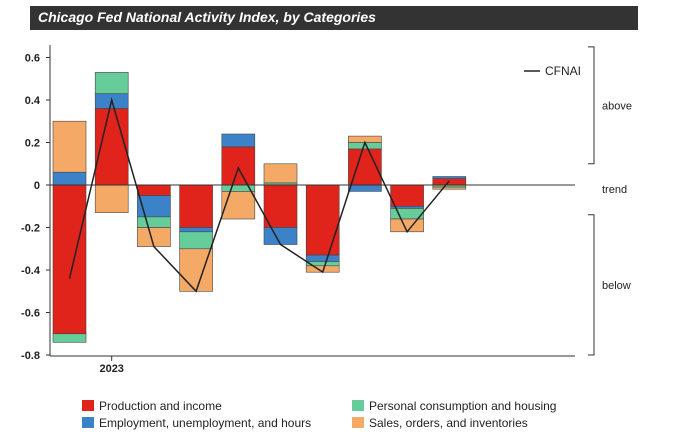 This screenshot has width=674, height=441. Describe the element at coordinates (591, 285) in the screenshot. I see `bracket-below` at that location.